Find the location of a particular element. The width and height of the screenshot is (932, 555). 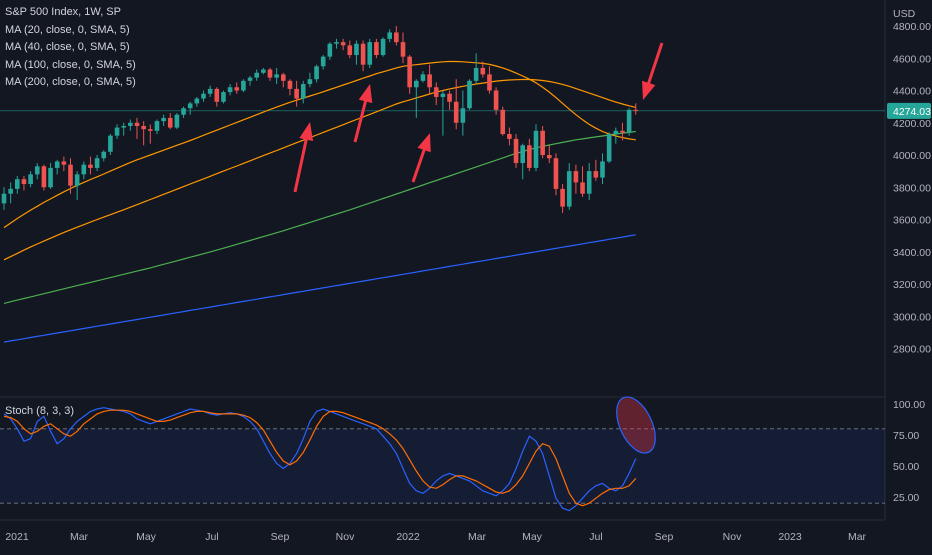

price-tick-label: 4400.00 is located at coordinates (912, 92).